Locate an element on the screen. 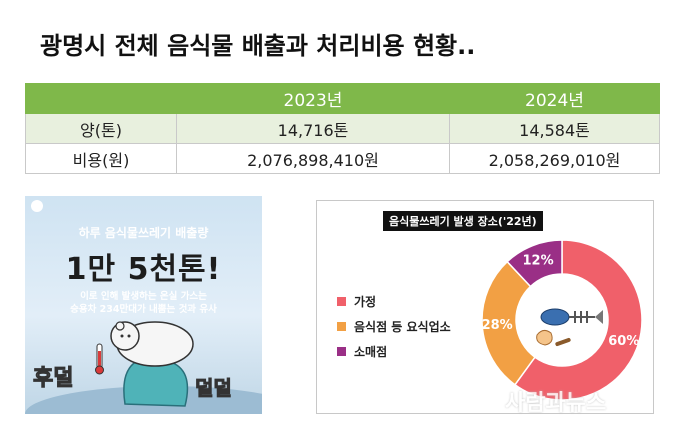 Image resolution: width=680 pixels, height=438 pixels. pie-chart: 60% 28% 12% is located at coordinates (562, 320).